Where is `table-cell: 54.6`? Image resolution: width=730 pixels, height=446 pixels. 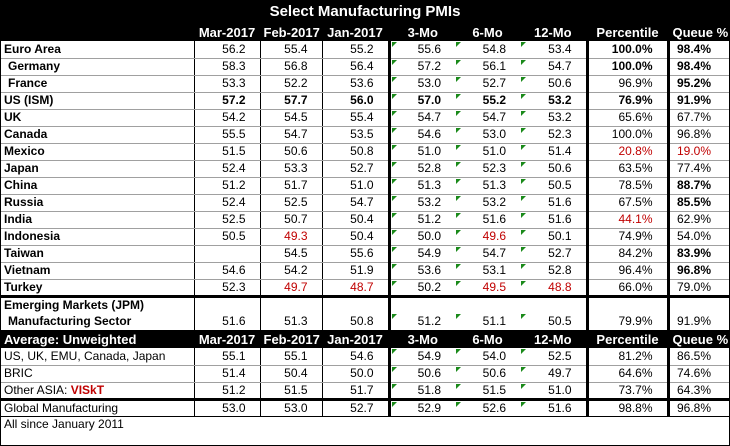 table-cell: 54.6 is located at coordinates (355, 357).